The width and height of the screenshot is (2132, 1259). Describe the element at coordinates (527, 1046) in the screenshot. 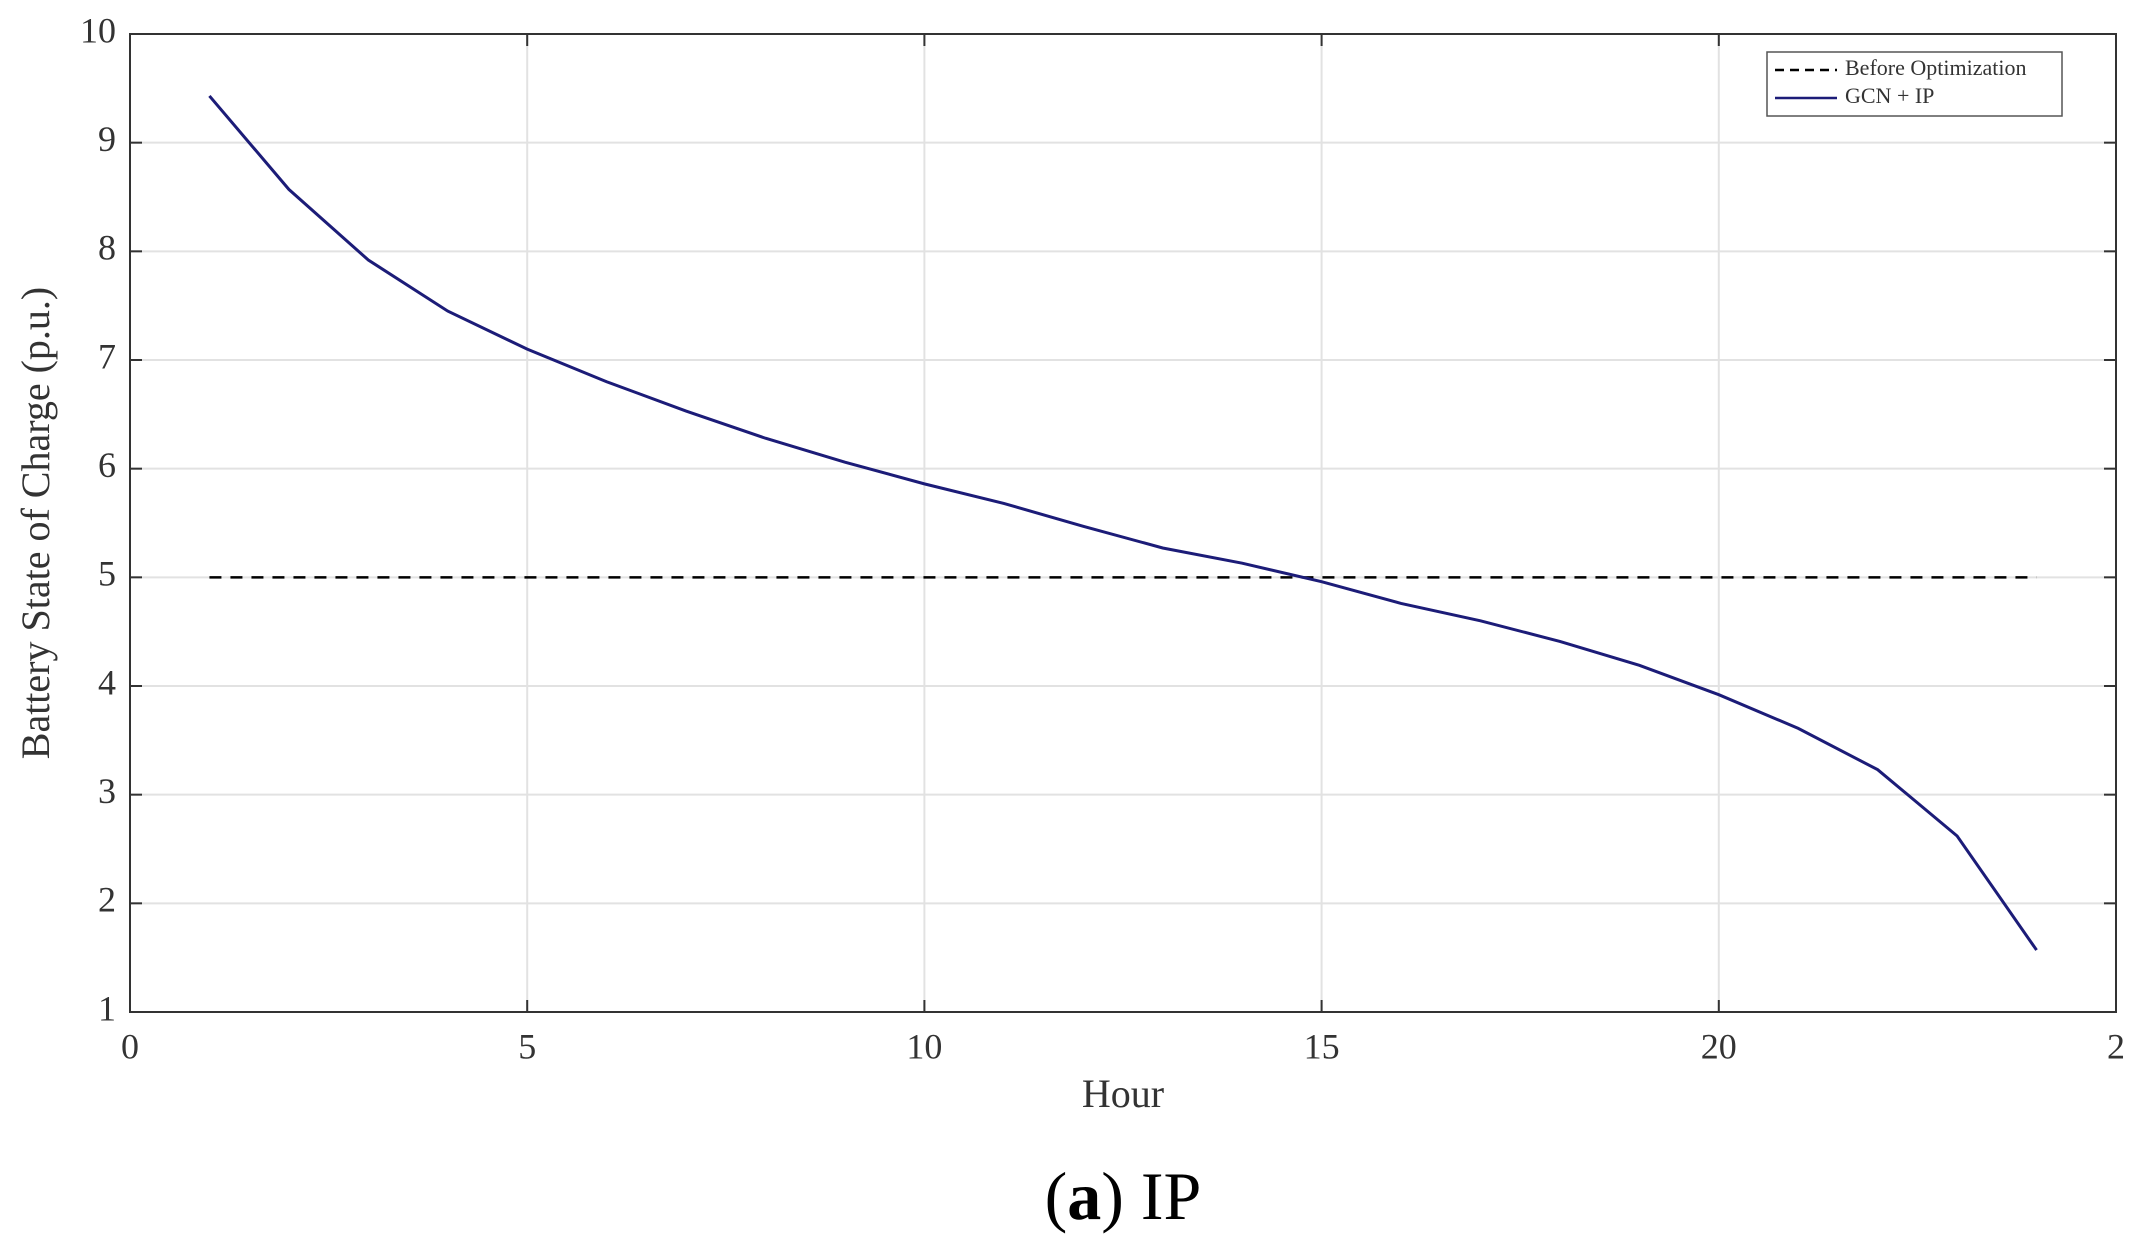

I see `x-tick-label: 5` at that location.